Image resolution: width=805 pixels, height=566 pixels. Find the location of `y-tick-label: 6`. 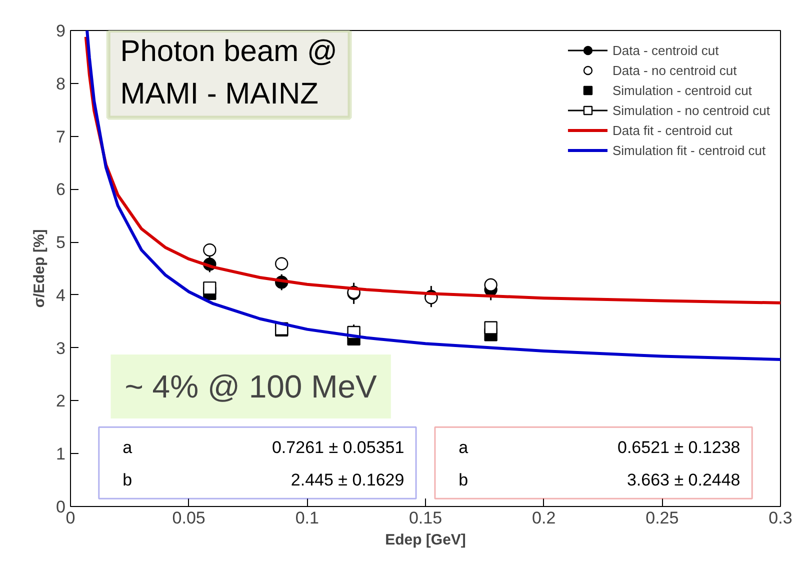

y-tick-label: 6 is located at coordinates (61, 190).